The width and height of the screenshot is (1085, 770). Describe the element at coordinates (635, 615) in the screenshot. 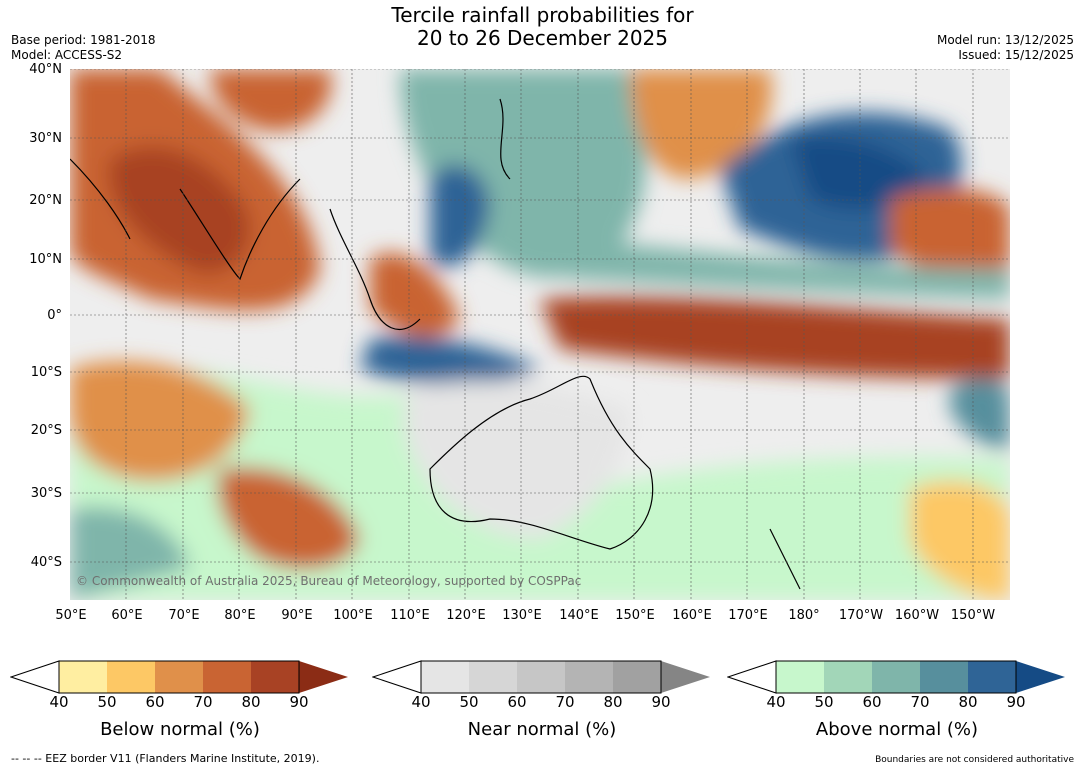

I see `lon-label-150e: 150°E` at that location.